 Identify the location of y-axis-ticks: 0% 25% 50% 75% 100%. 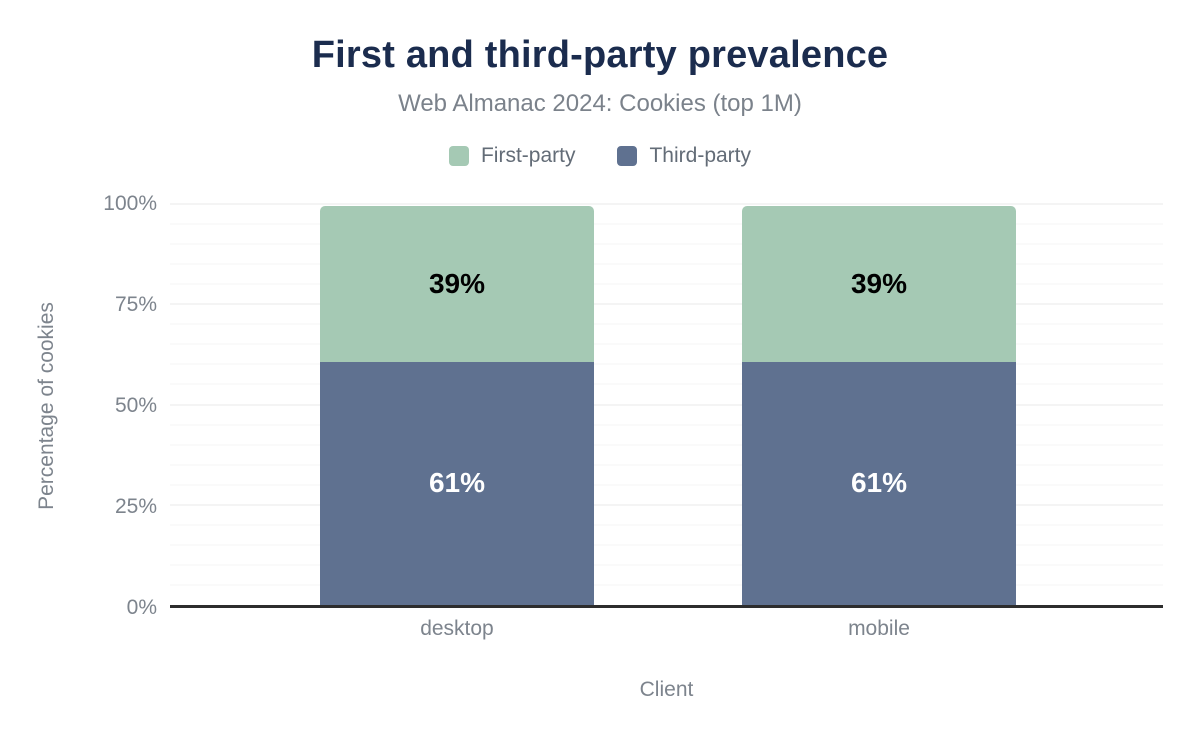
(78, 405).